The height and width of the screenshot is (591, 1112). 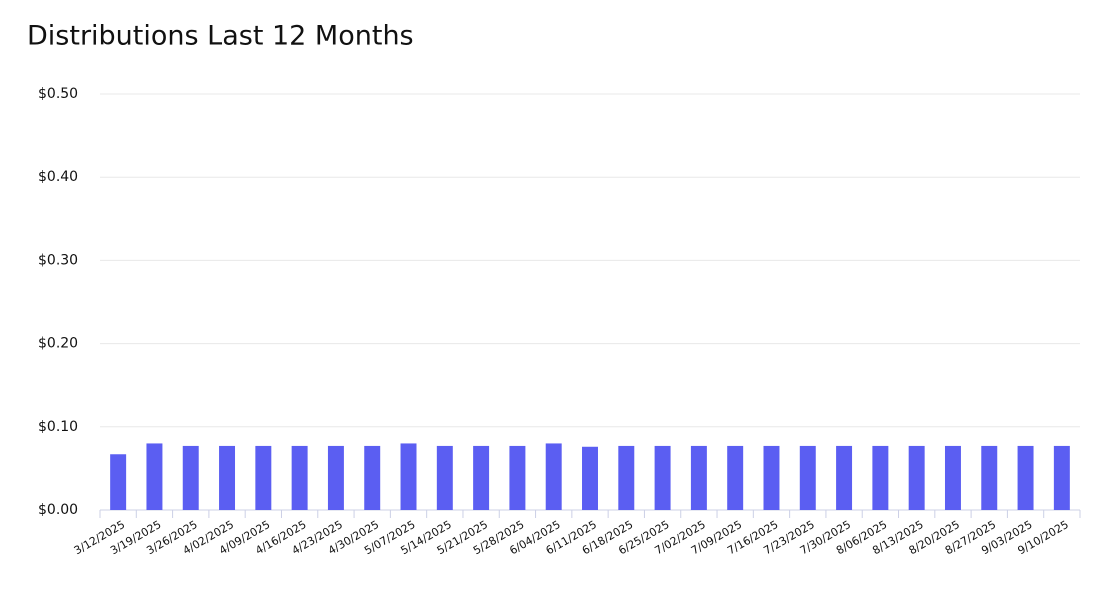 I want to click on y-tick-label: $0.30, so click(x=58, y=260).